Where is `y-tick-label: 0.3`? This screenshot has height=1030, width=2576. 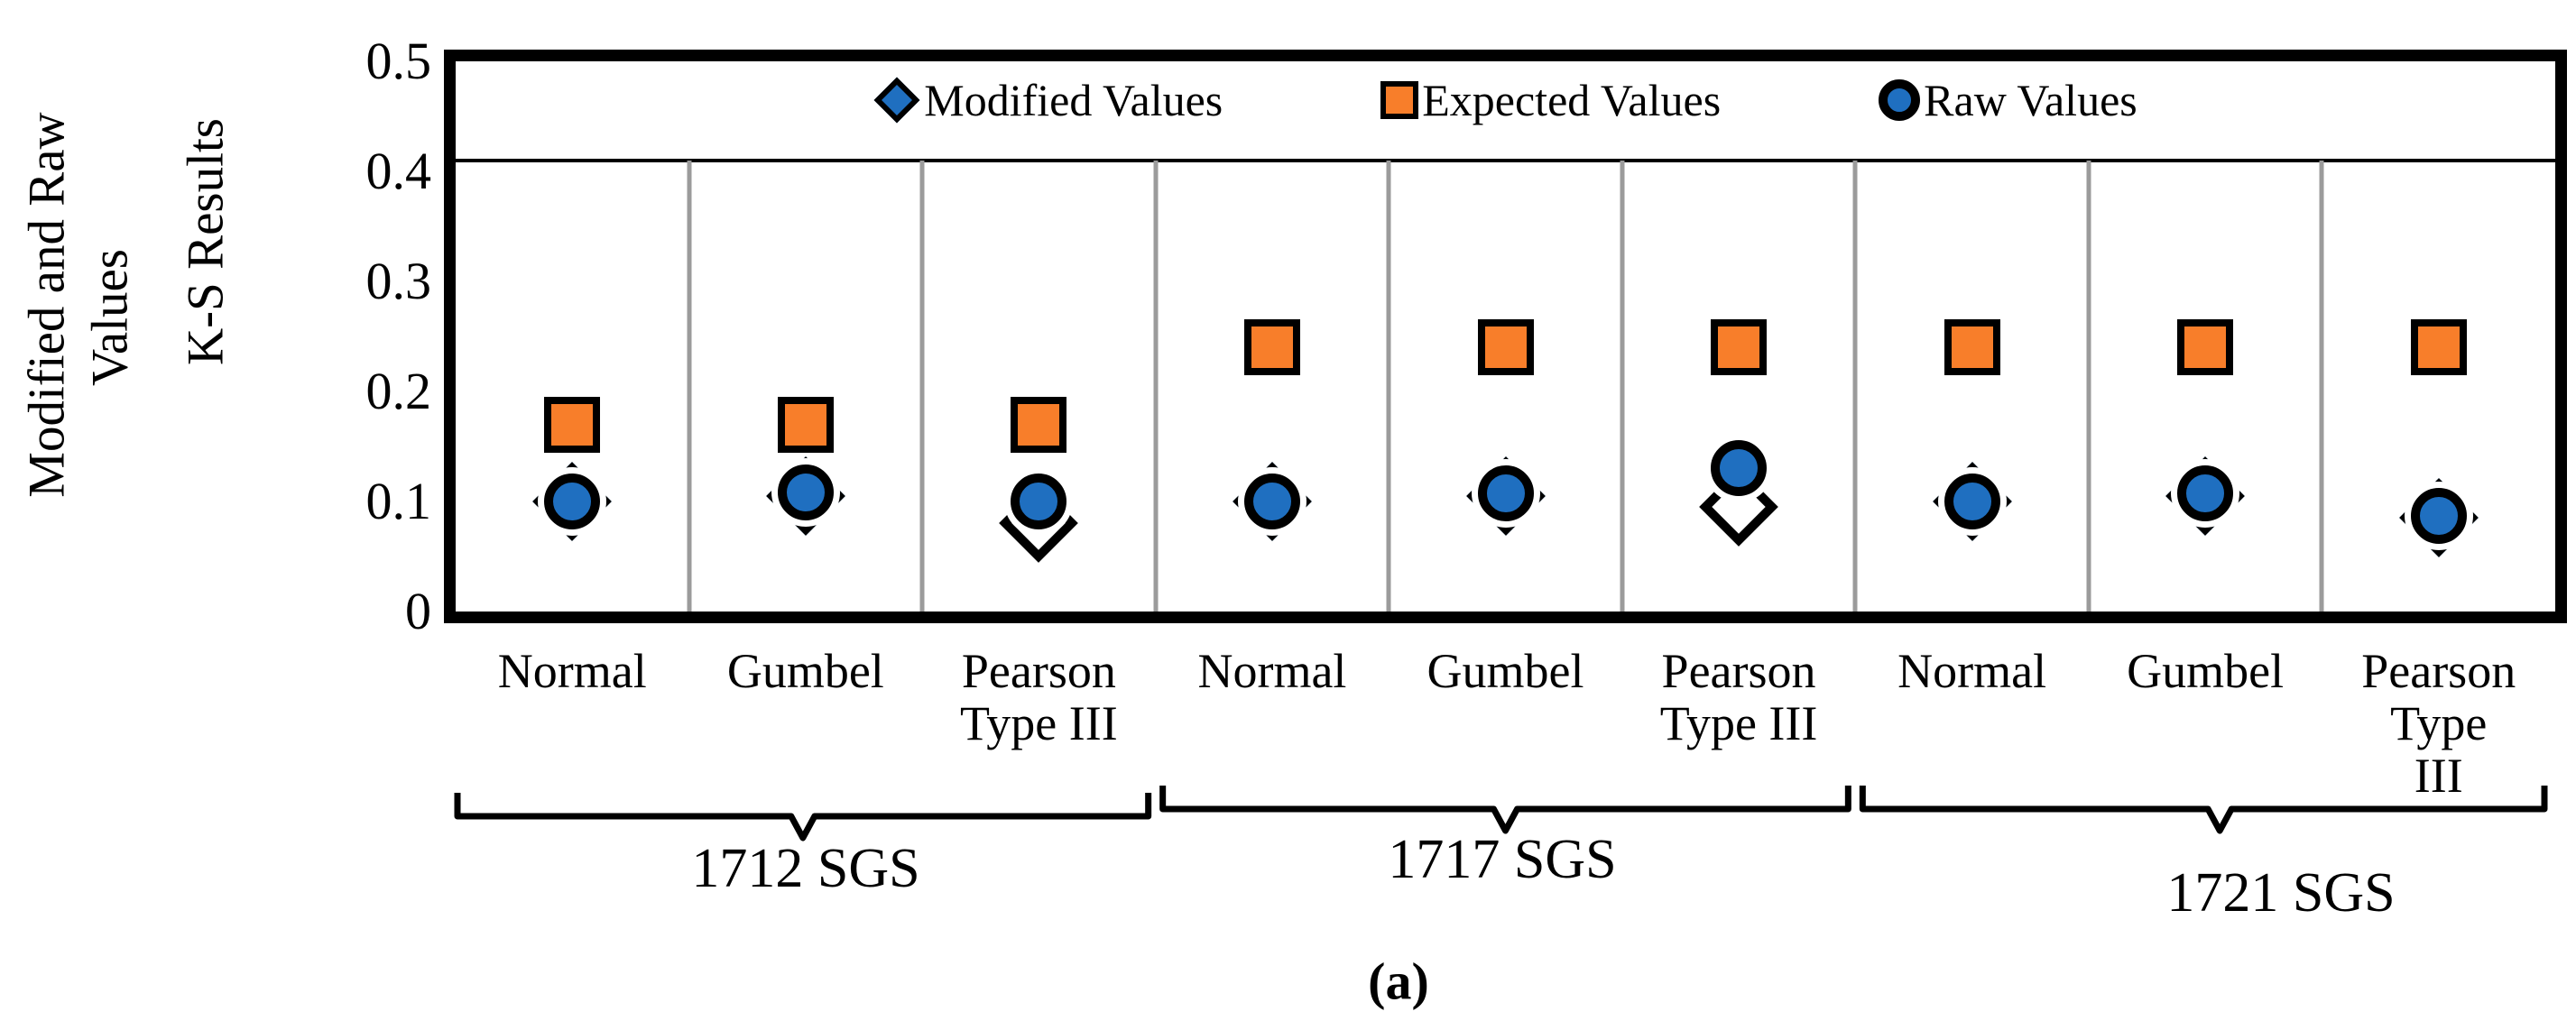
y-tick-label: 0.3 is located at coordinates (398, 281).